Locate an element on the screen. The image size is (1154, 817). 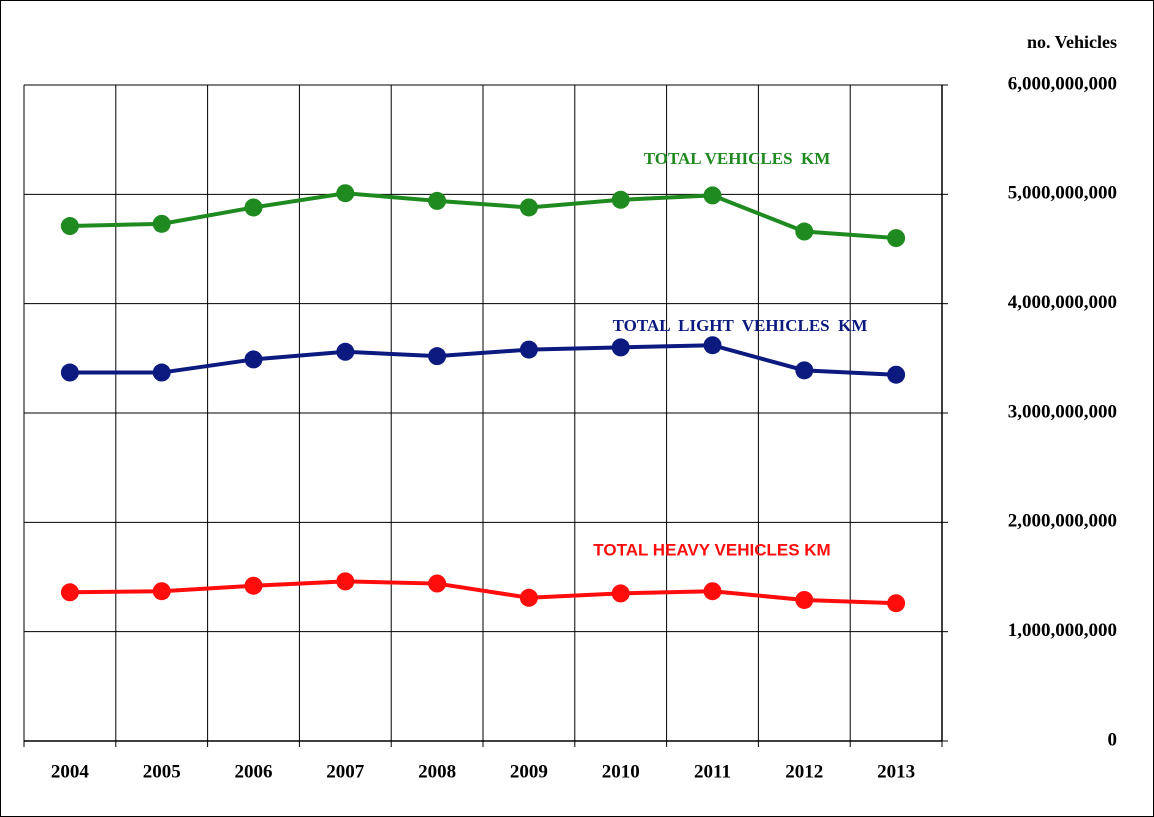
x-tick-label: 2012 is located at coordinates (804, 771).